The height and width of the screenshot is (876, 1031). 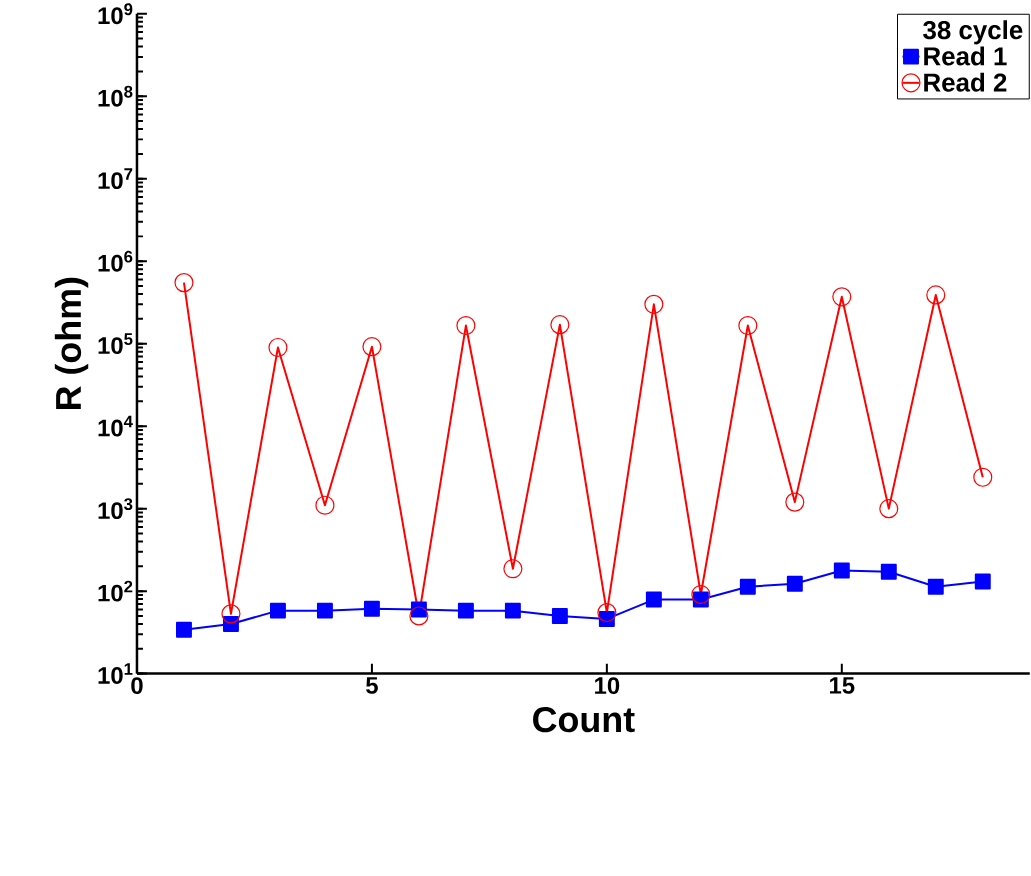 I want to click on y-tick-label: 10$^{7}$, so click(x=115, y=179).